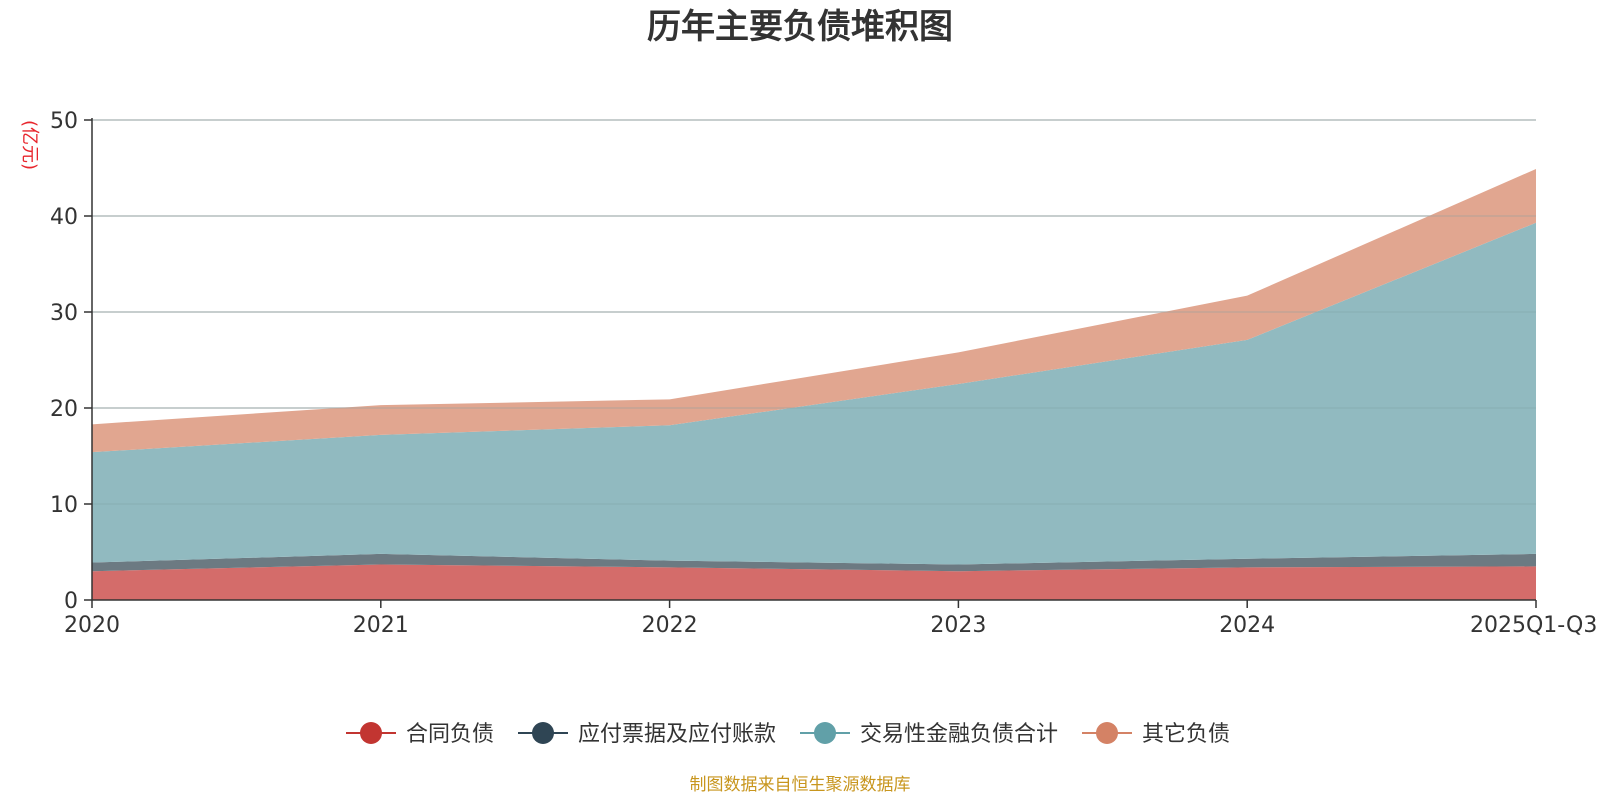 Image resolution: width=1600 pixels, height=800 pixels. Describe the element at coordinates (788, 734) in the screenshot. I see `legend: 合同负债 应付票据及应付账款 交易性金融负债合计 其它负债` at that location.